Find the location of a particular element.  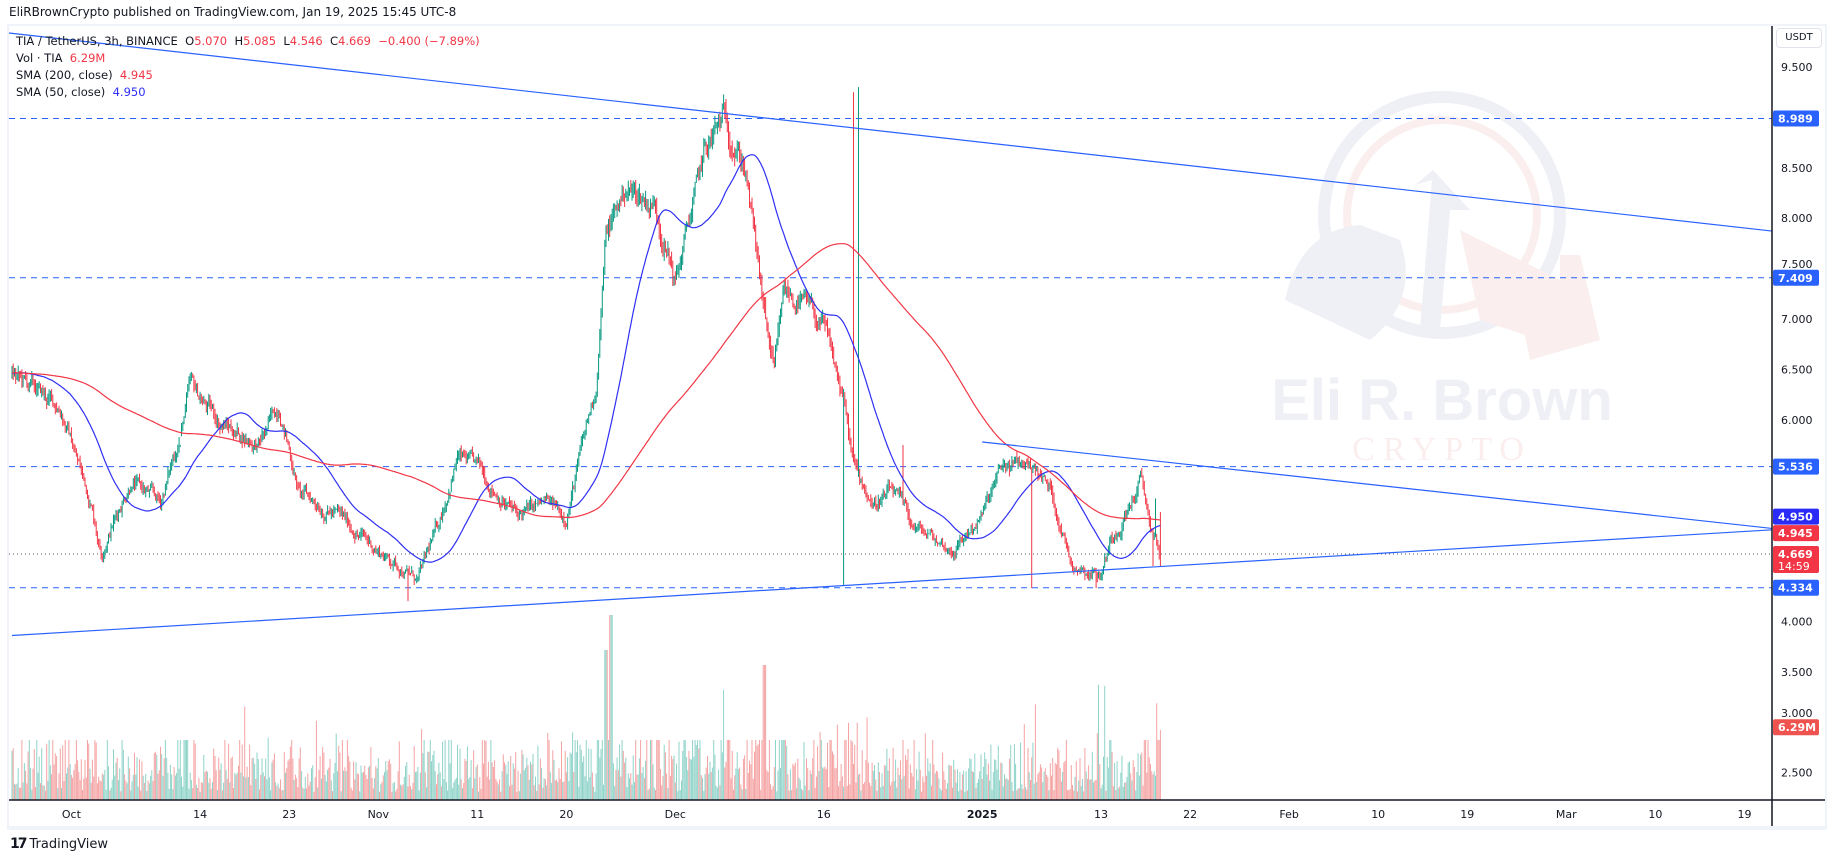

change-value: −0.400 (−7.89%) is located at coordinates (429, 41).